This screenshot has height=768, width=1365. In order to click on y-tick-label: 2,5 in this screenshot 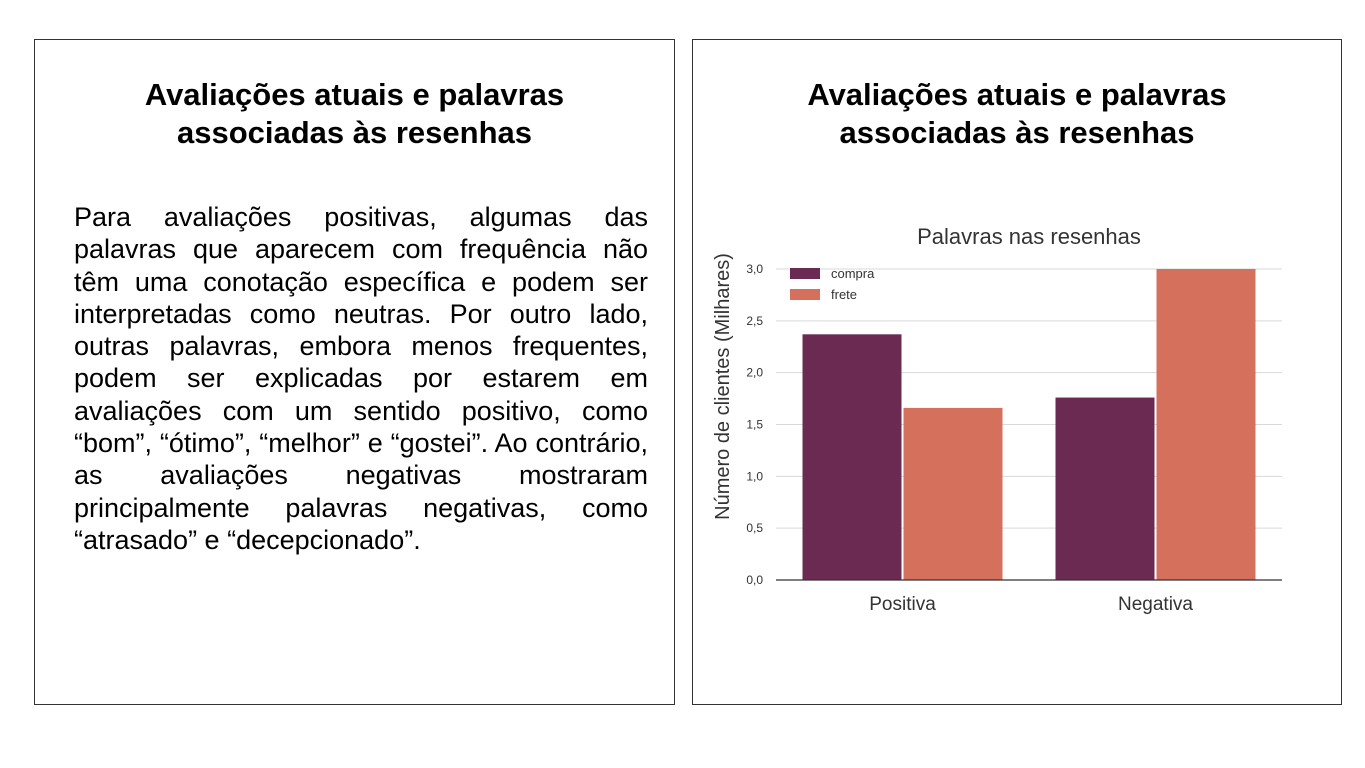, I will do `click(754, 321)`.